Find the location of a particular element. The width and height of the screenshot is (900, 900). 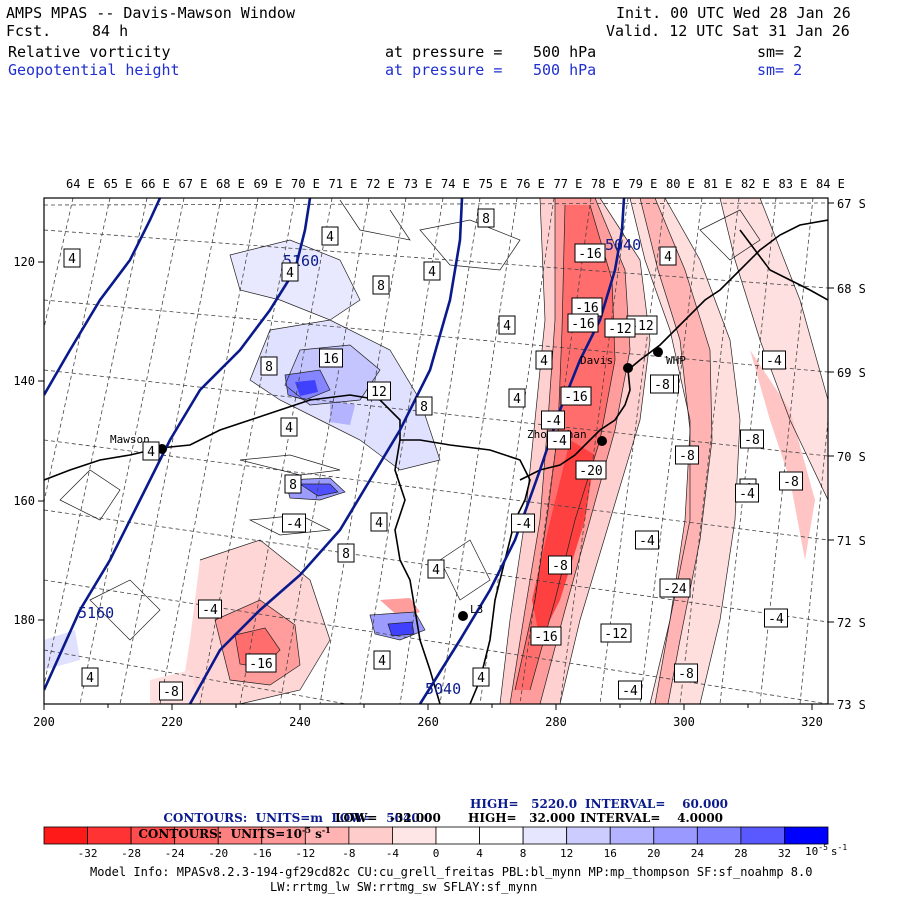

colorbar-label: 16 is located at coordinates (610, 853).